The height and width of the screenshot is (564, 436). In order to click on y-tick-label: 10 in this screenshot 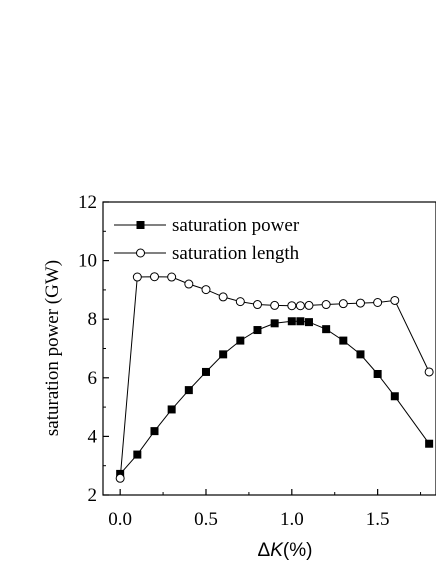, I will do `click(87, 261)`.